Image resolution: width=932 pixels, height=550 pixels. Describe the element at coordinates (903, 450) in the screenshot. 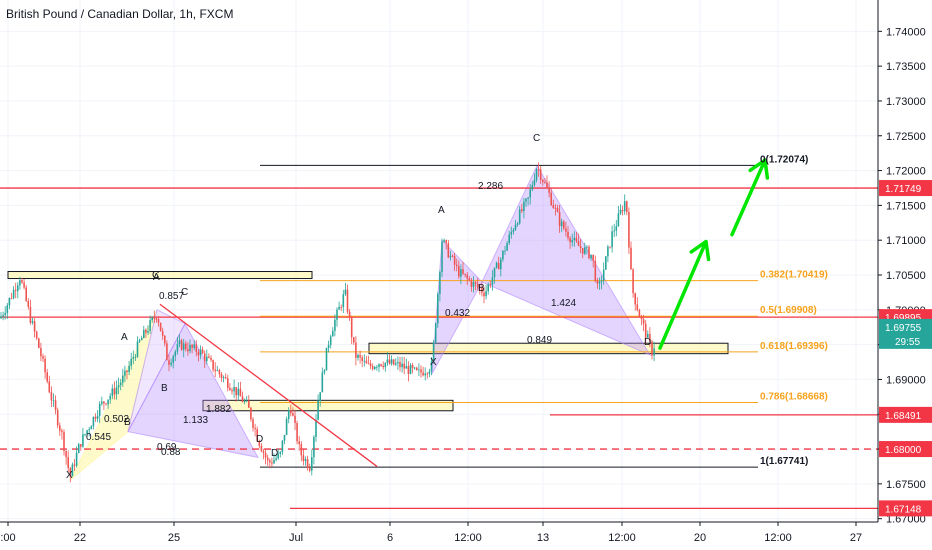

I see `price-badge-1.68000: 1.68000` at that location.